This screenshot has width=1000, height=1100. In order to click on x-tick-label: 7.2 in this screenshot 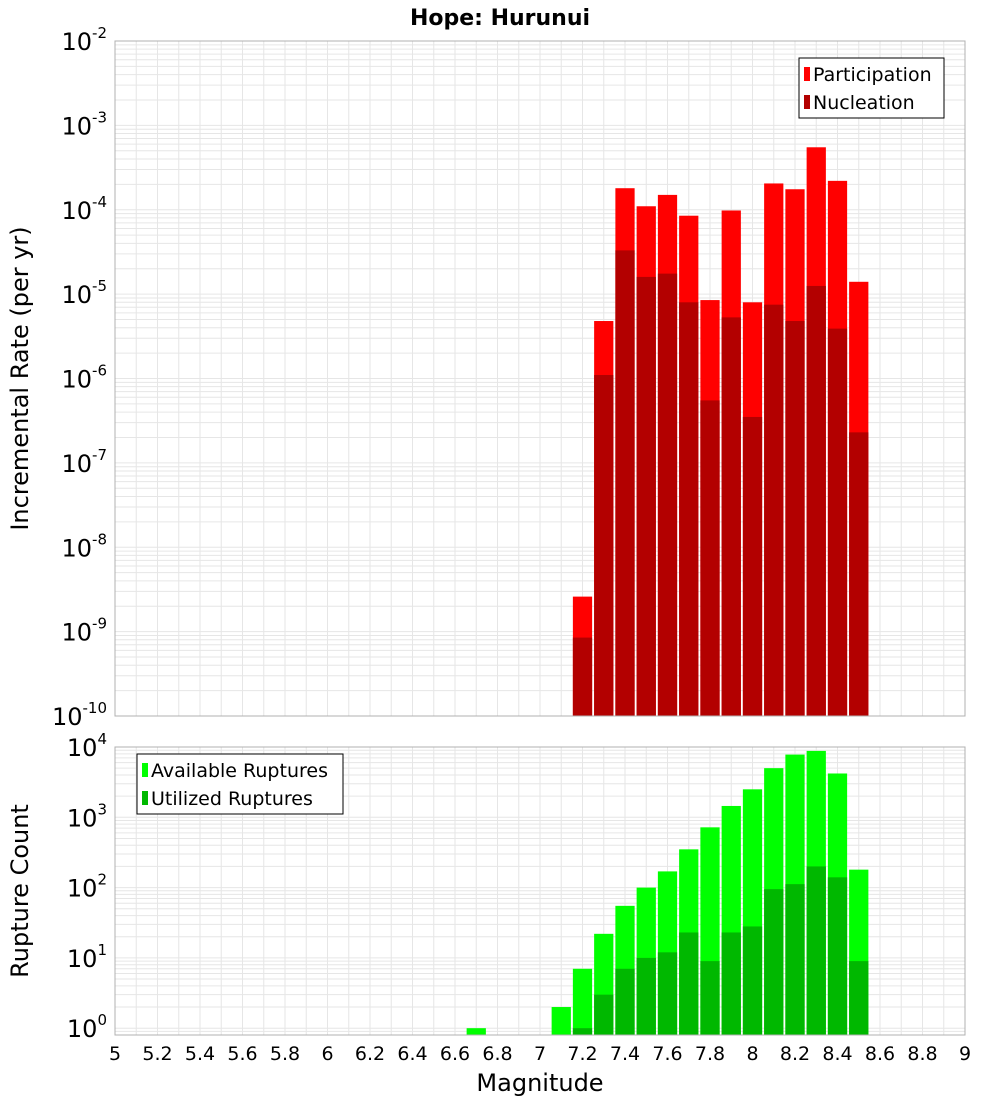, I will do `click(582, 1054)`.